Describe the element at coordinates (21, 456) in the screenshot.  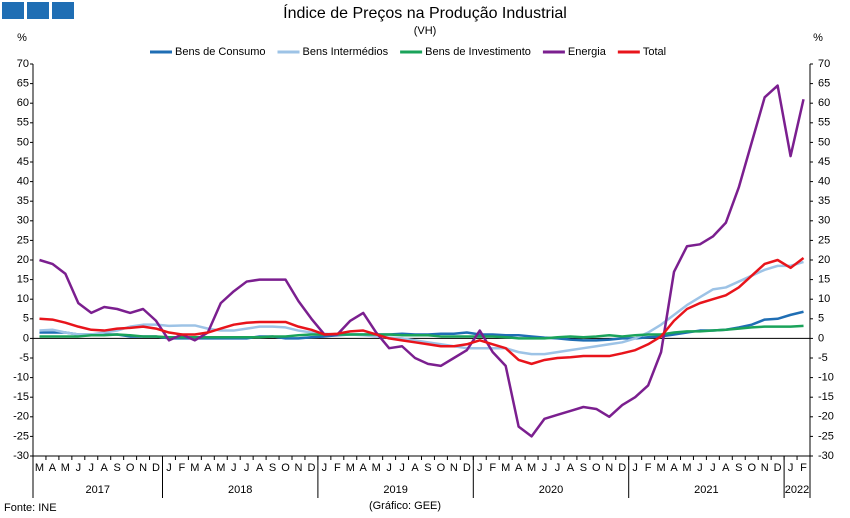
I see `y-tick-label: -30` at that location.